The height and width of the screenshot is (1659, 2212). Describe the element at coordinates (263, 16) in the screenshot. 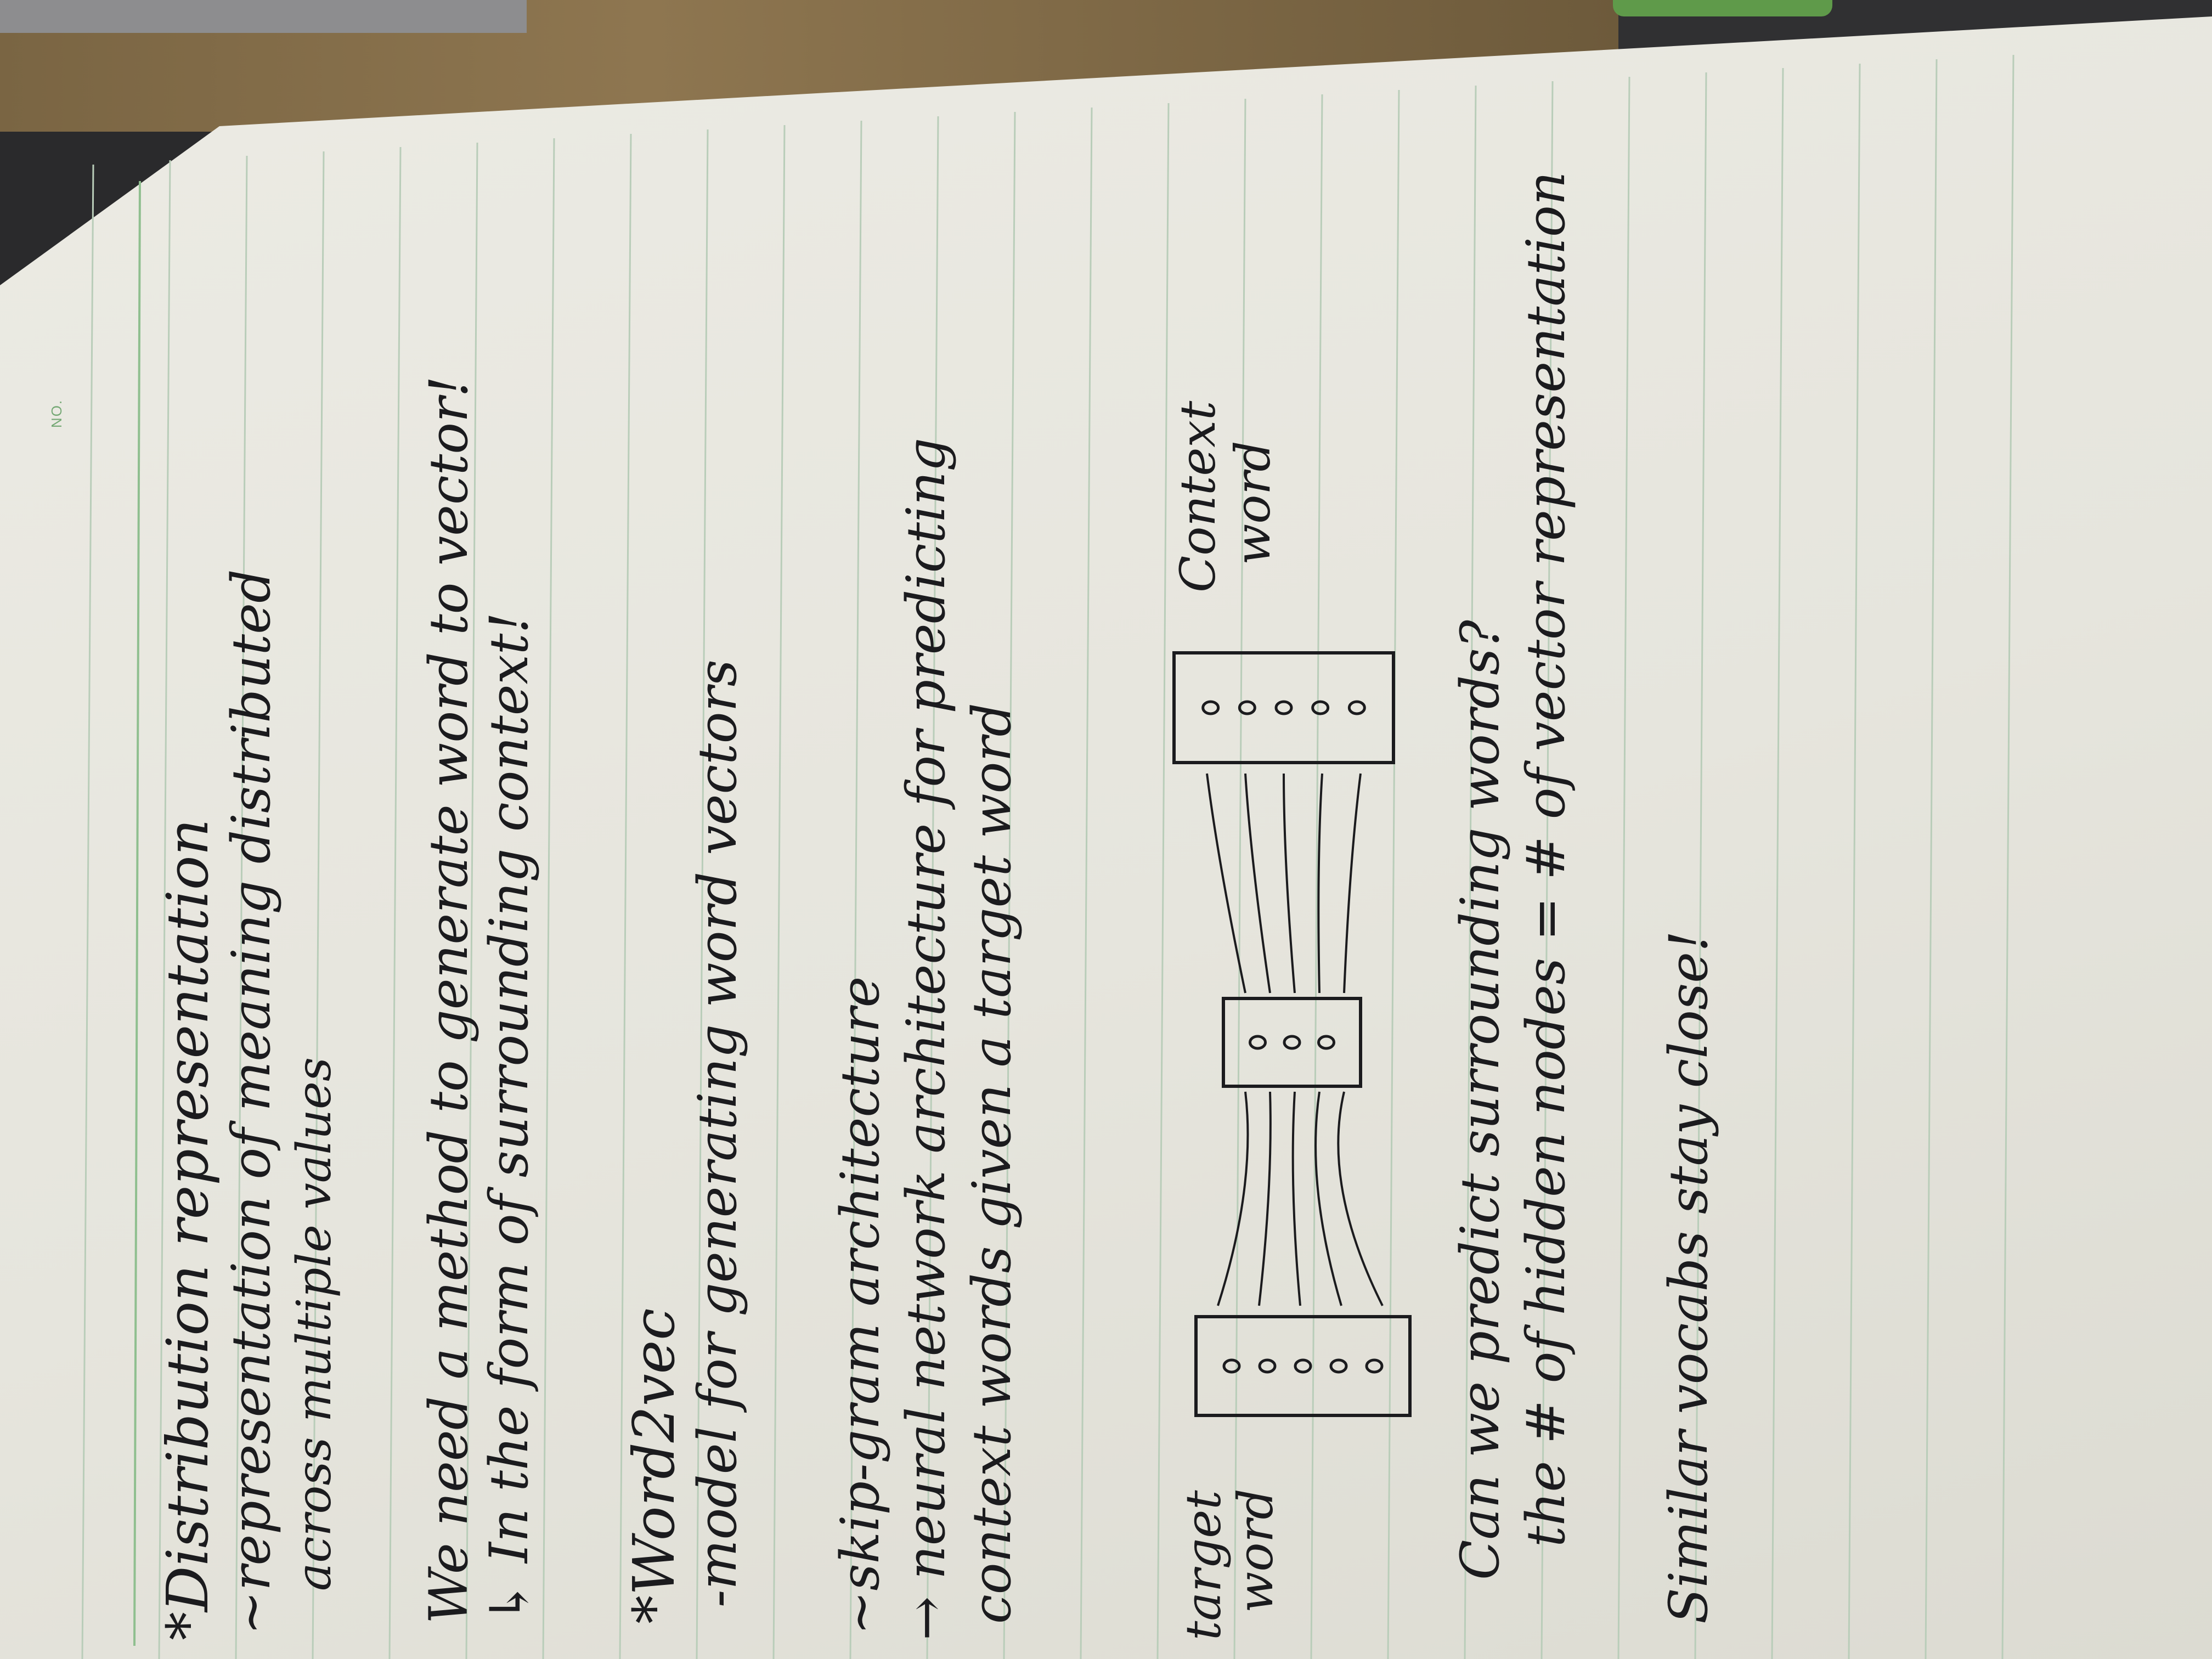

I see `gray-object` at that location.